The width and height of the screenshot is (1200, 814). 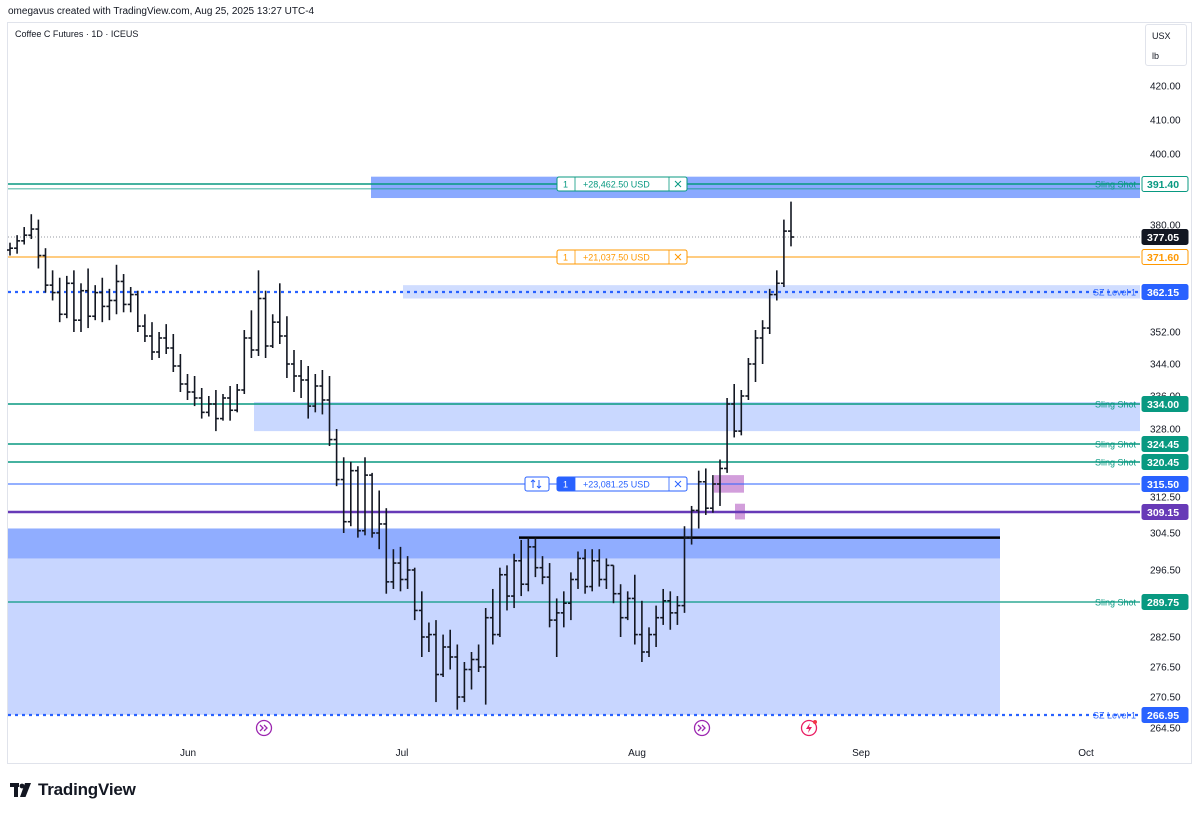 I want to click on price-badge-371-60: 371.60, so click(x=1165, y=257).